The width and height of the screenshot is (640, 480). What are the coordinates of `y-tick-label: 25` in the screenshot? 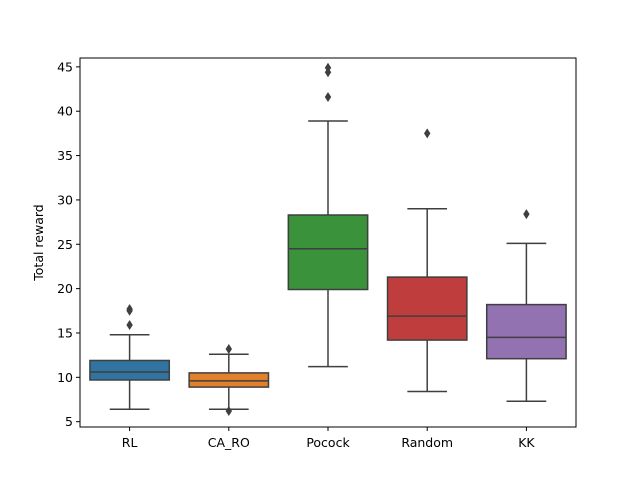 It's located at (65, 244).